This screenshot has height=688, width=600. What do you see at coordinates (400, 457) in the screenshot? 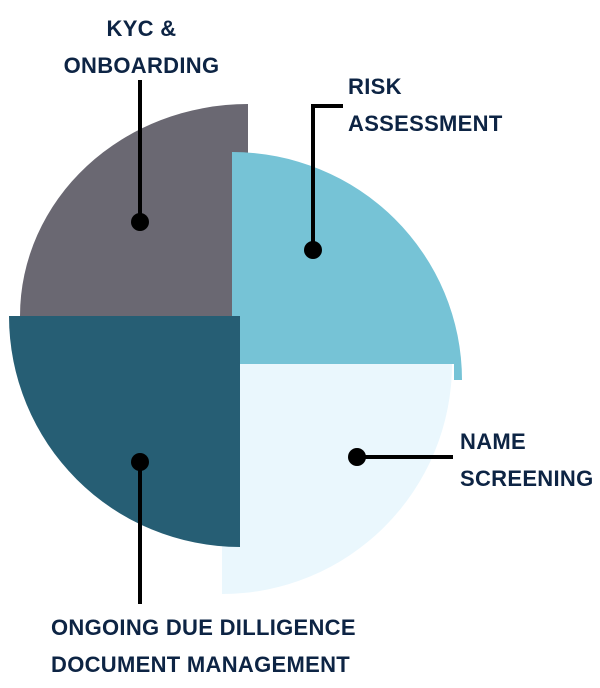
I see `connector-name-screening` at bounding box center [400, 457].